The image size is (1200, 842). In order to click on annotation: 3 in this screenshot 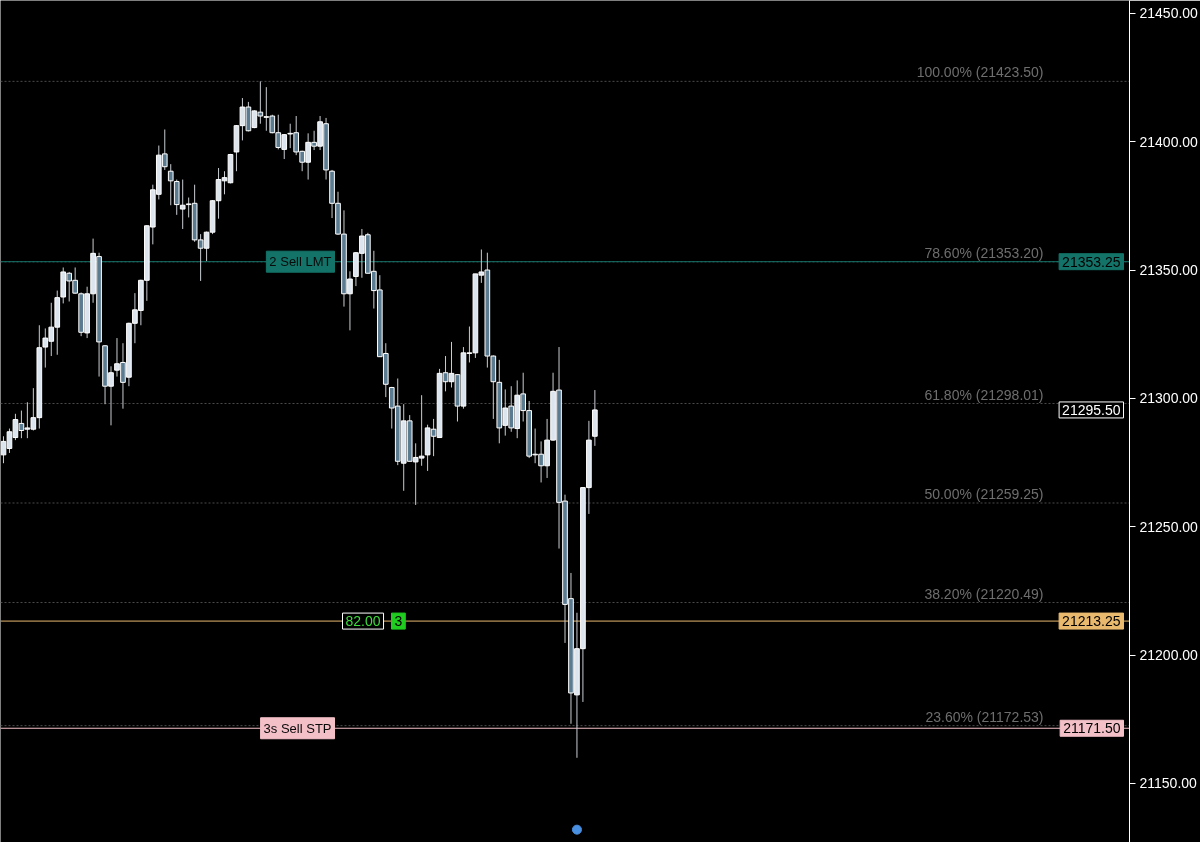, I will do `click(398, 621)`.